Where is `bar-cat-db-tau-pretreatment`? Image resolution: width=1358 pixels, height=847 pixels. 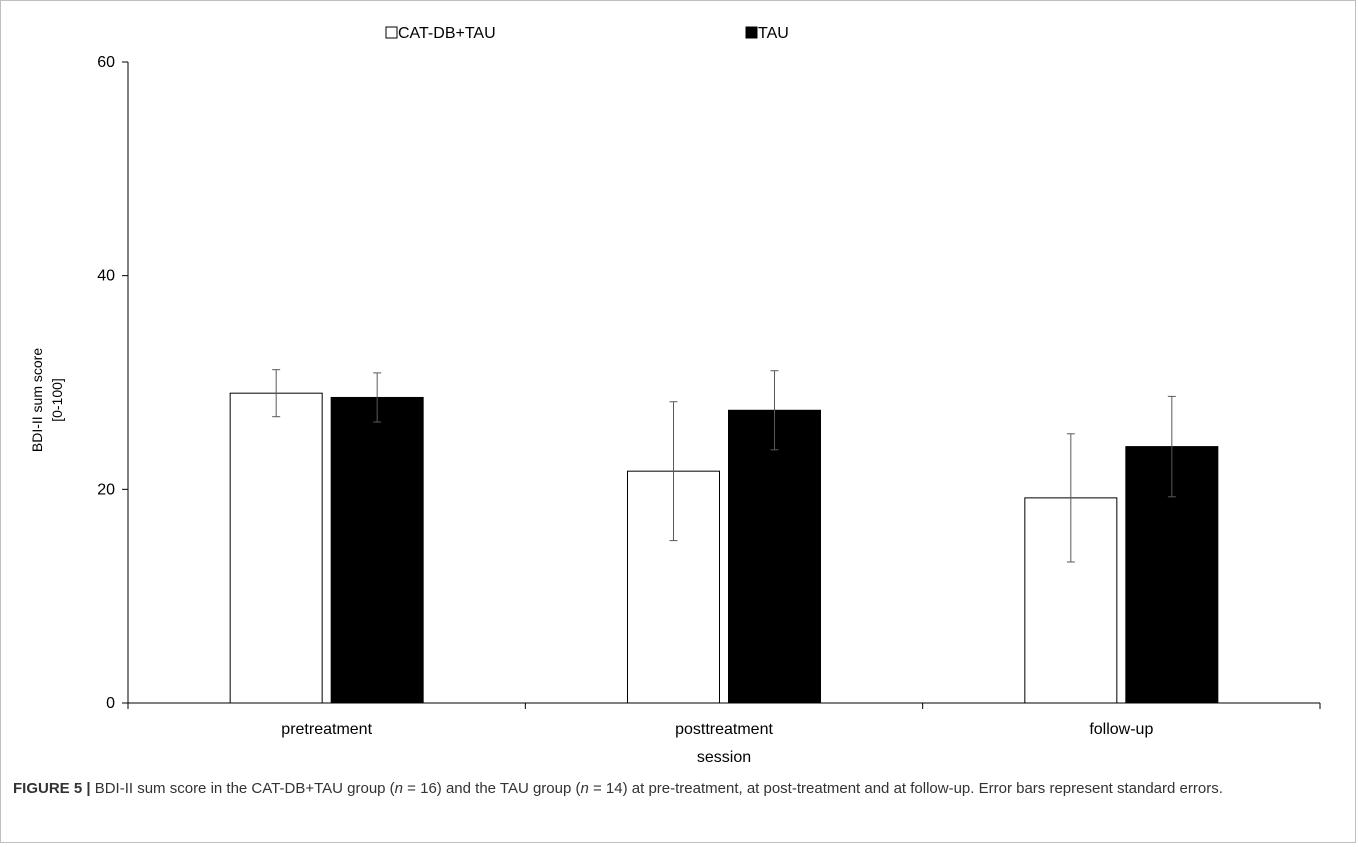
bar-cat-db-tau-pretreatment is located at coordinates (276, 548).